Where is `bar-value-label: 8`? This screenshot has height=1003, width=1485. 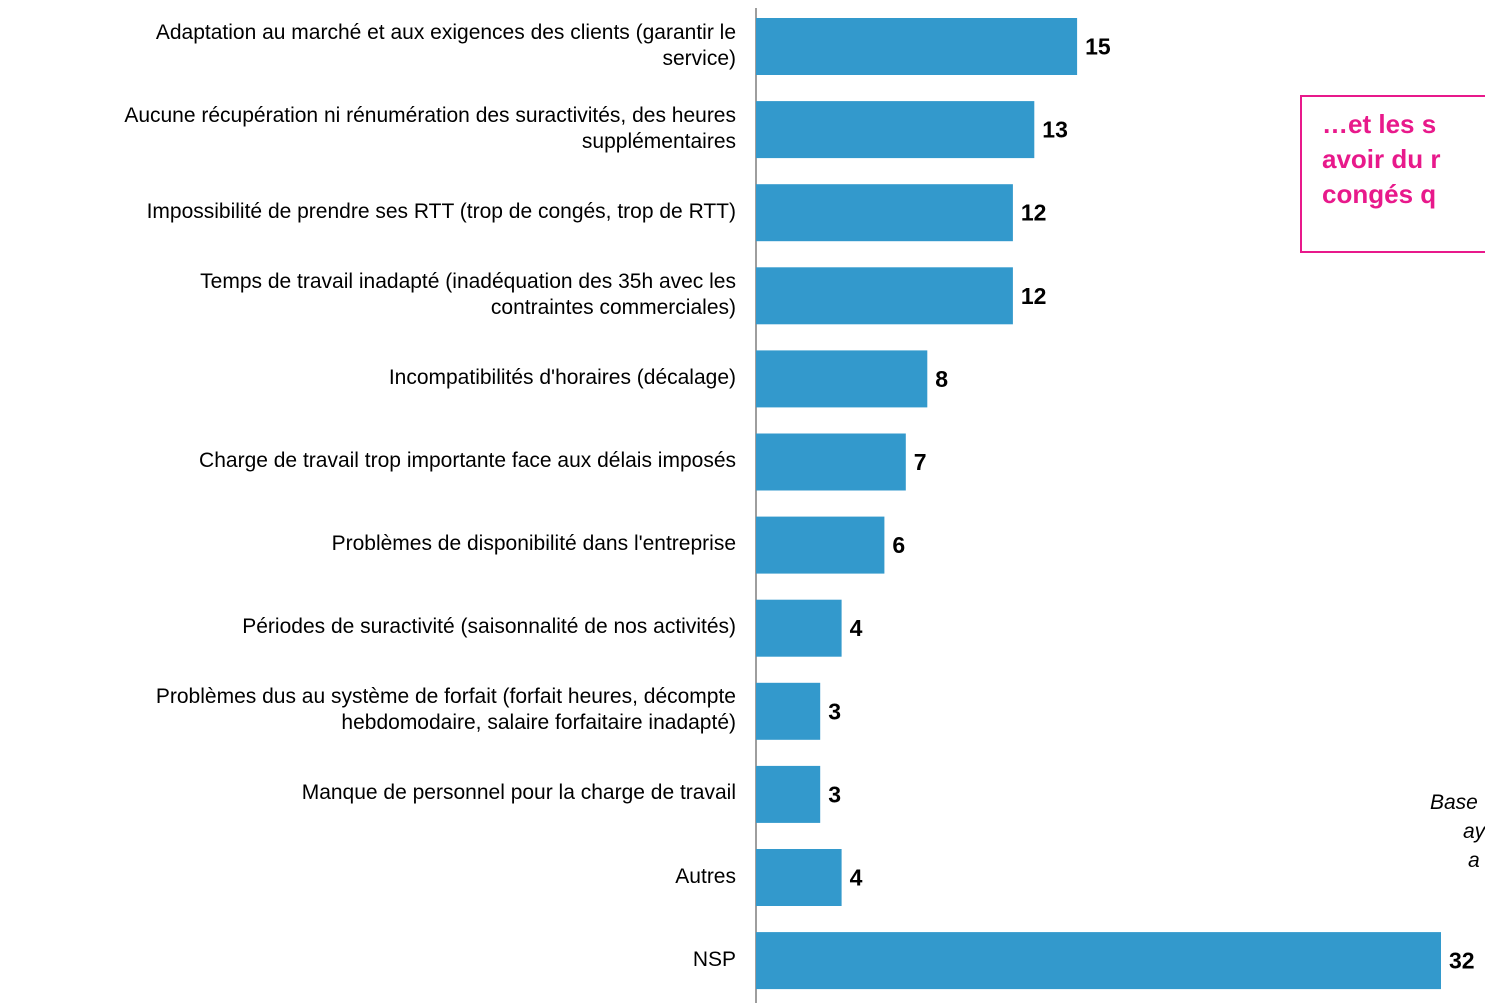 bar-value-label: 8 is located at coordinates (941, 379).